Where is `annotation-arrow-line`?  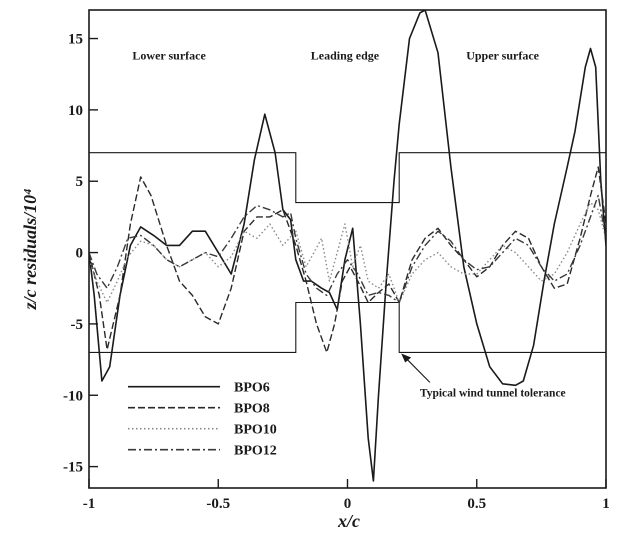
annotation-arrow-line is located at coordinates (417, 370).